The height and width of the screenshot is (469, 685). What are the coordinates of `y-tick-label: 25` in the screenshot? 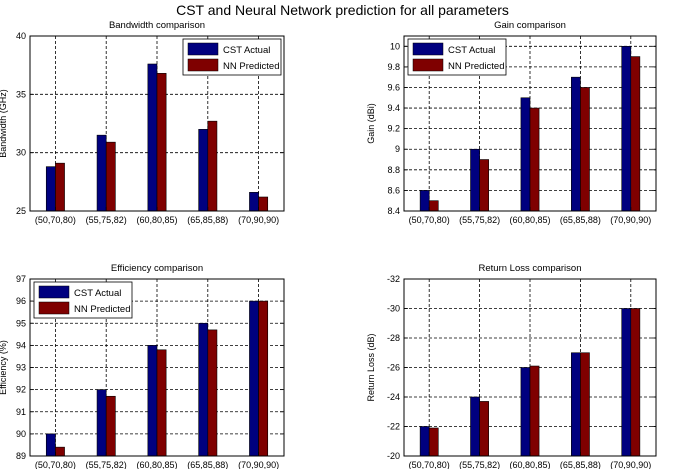 It's located at (21, 211).